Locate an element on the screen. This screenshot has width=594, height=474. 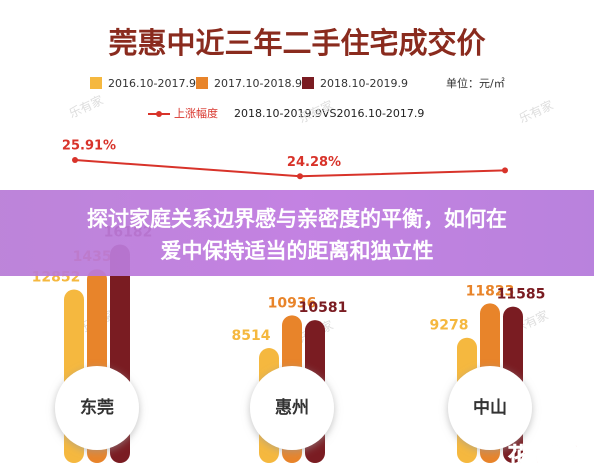
legend-description: 2018.10-2019.9VS2016.10-2017.9 is located at coordinates (329, 113).